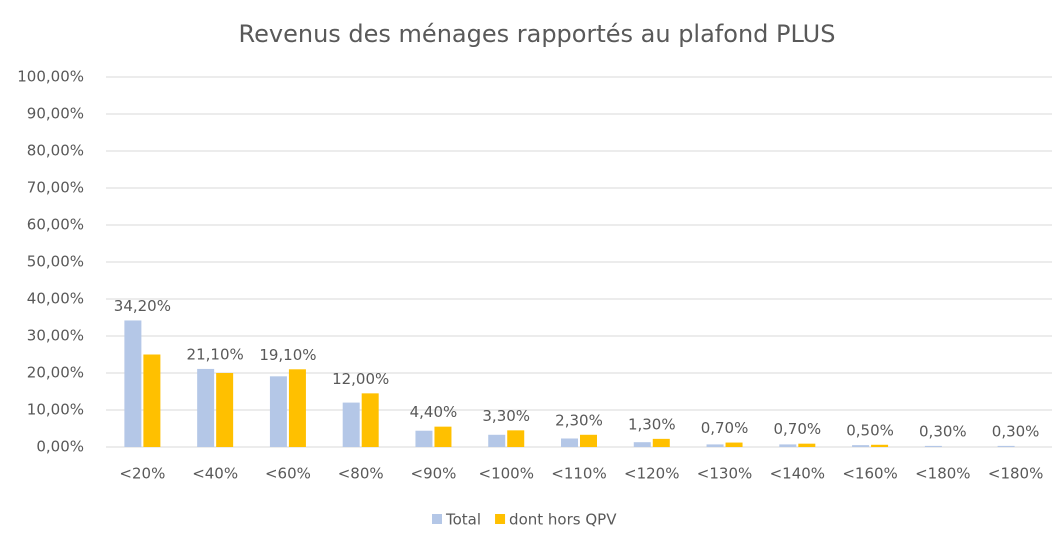  Describe the element at coordinates (55, 188) in the screenshot. I see `y-tick-label: 70,00%` at that location.